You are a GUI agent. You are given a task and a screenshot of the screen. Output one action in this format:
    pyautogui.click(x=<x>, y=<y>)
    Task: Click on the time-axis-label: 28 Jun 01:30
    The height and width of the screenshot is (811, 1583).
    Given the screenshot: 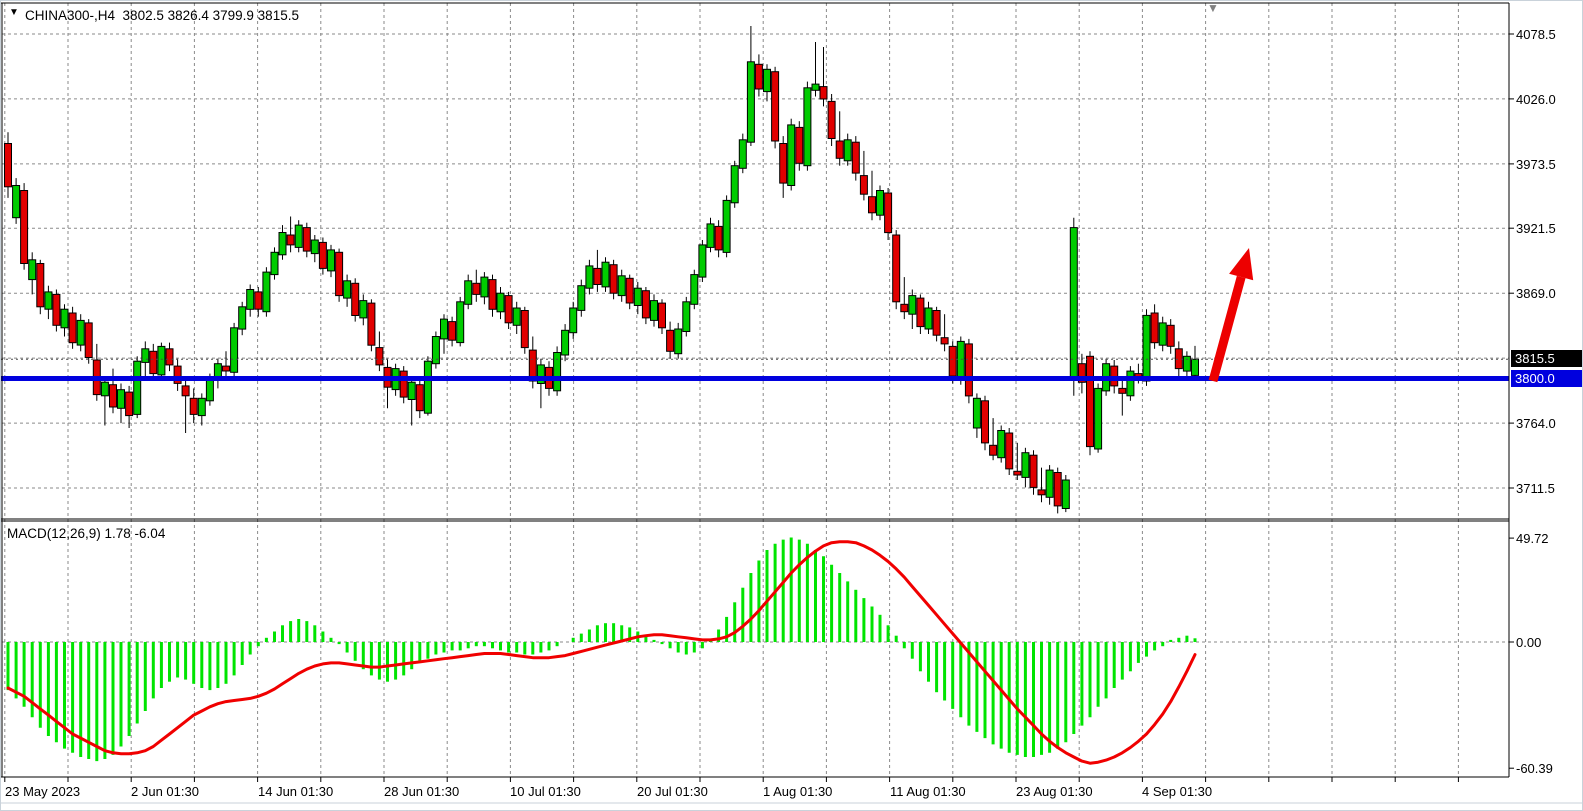 What is the action you would take?
    pyautogui.click(x=422, y=791)
    